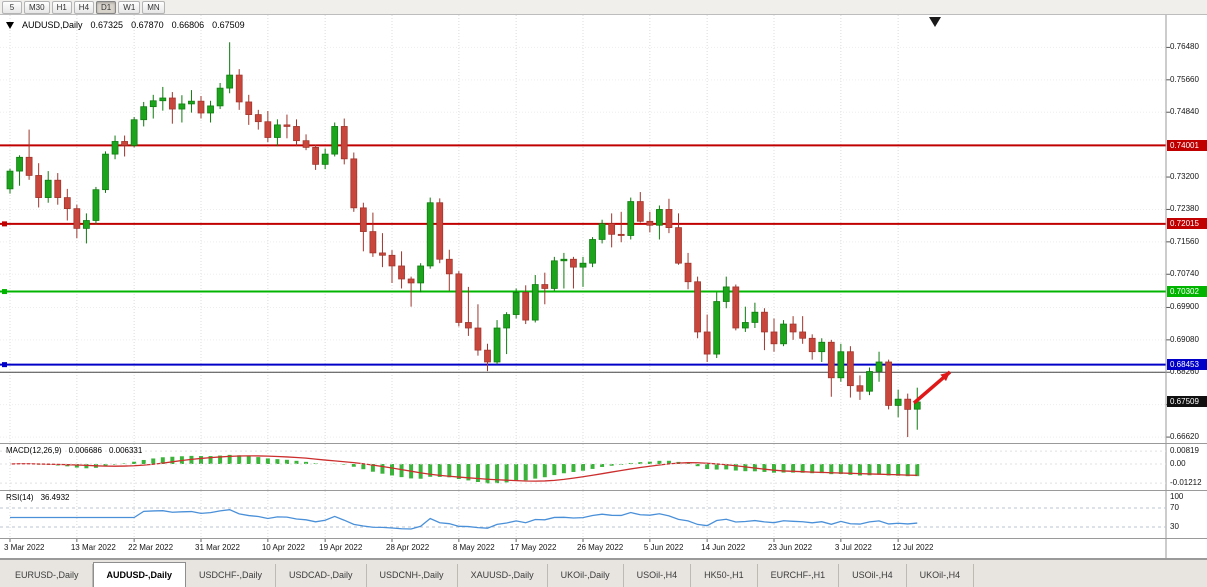 This screenshot has width=1207, height=587. What do you see at coordinates (153, 7) in the screenshot?
I see `timeframe-button-mn: MN` at bounding box center [153, 7].